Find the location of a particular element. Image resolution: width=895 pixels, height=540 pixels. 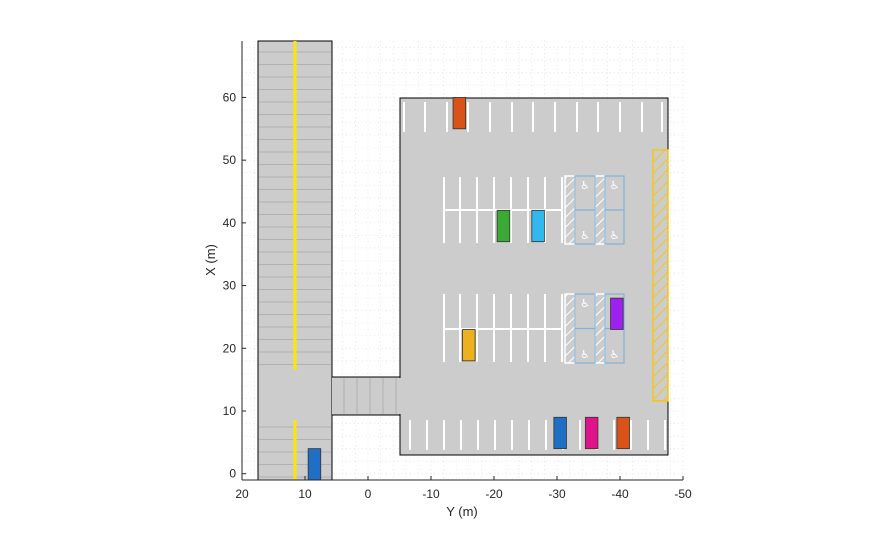

y-tick-label: 40 is located at coordinates (230, 223).